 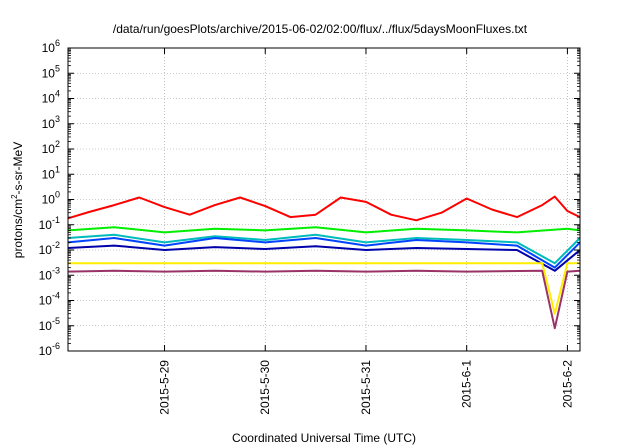 I want to click on y-tick-label: 10⁻⁶, so click(x=49, y=349).